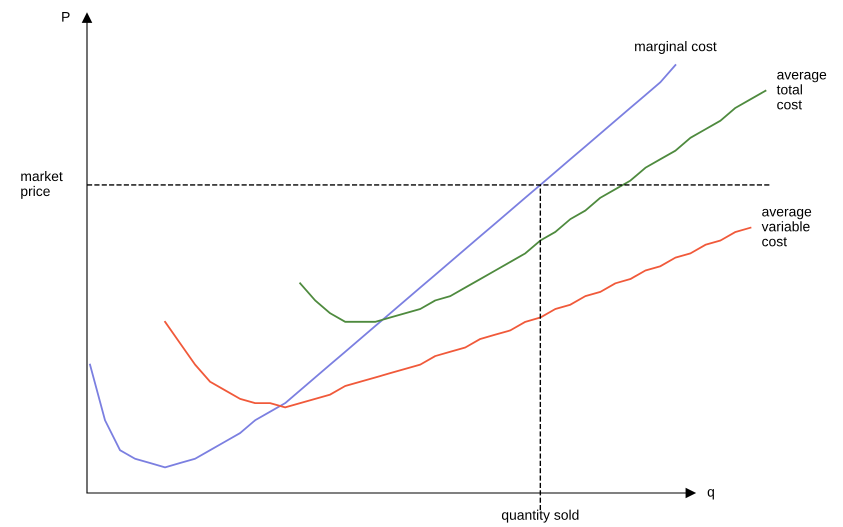 This screenshot has width=843, height=527. I want to click on text: quantity sold, so click(540, 516).